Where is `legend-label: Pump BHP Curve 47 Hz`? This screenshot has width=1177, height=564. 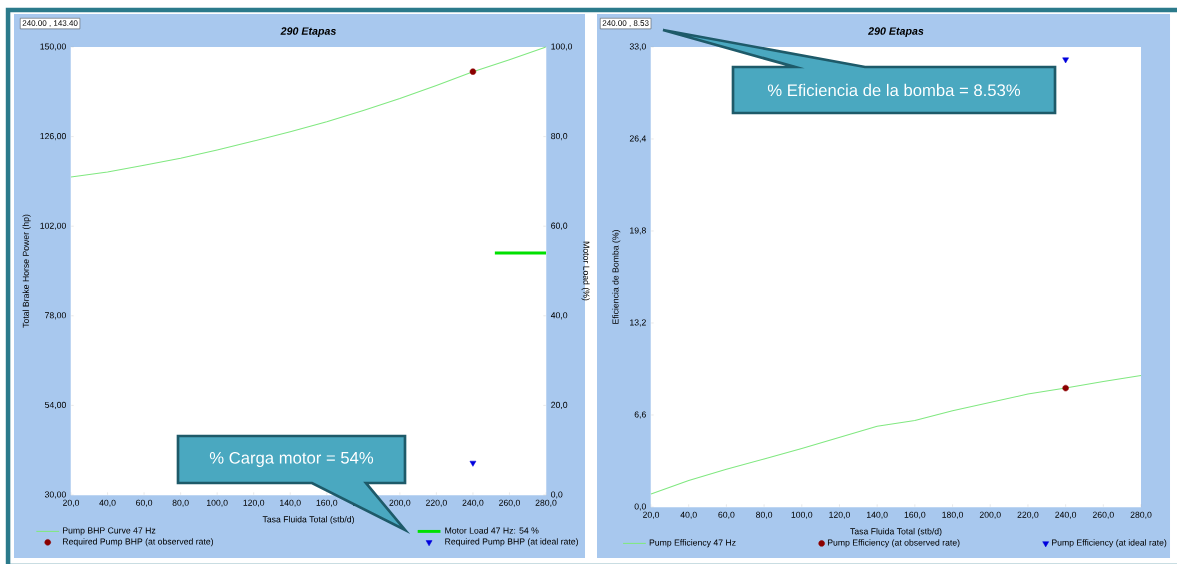 legend-label: Pump BHP Curve 47 Hz is located at coordinates (109, 531).